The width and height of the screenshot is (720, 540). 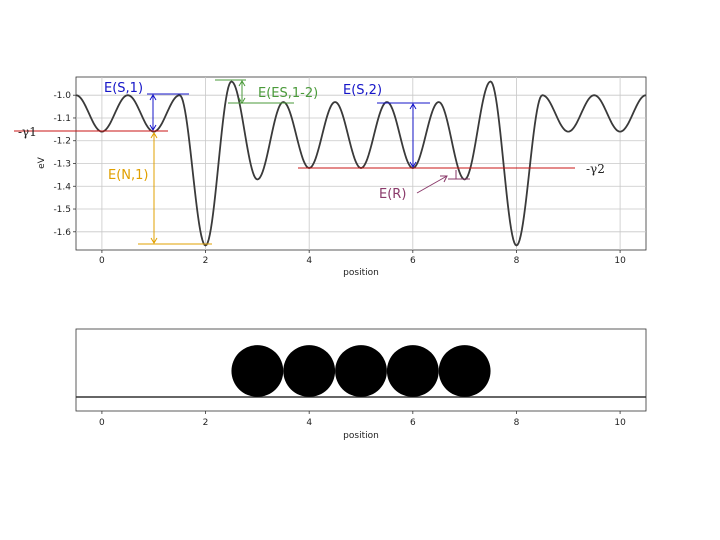 I want to click on top-ytick-label-1: -1.1, so click(x=62, y=119).